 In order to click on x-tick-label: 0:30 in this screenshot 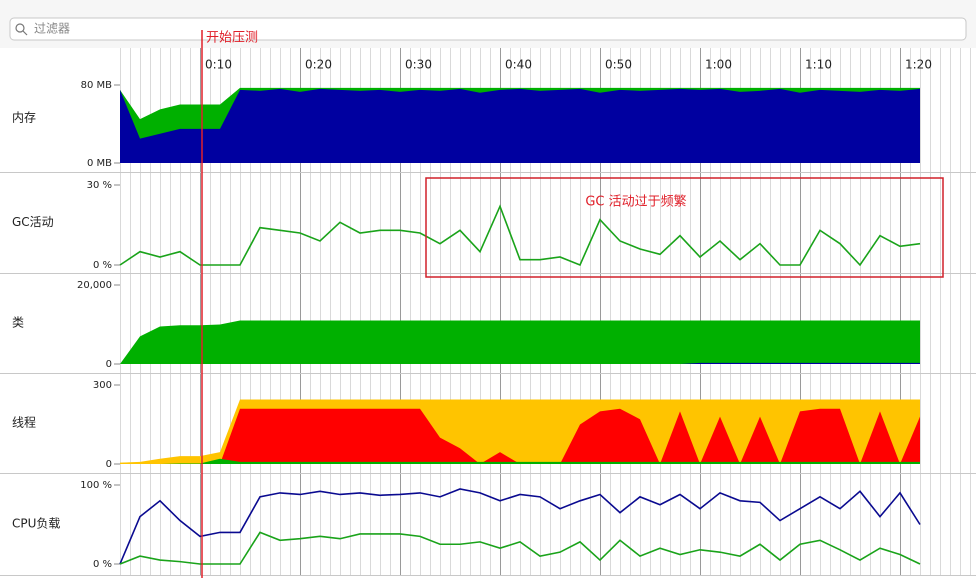, I will do `click(418, 65)`.